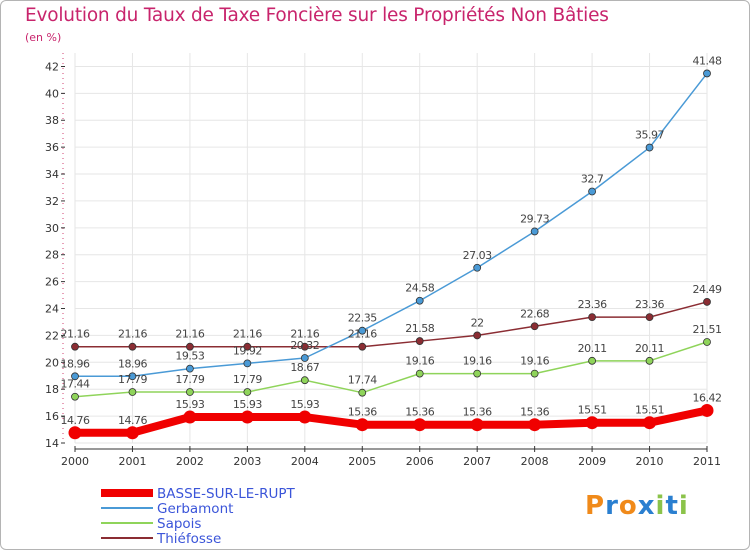 Image resolution: width=750 pixels, height=550 pixels. Describe the element at coordinates (43, 37) in the screenshot. I see `chart-subtitle: (en %)` at that location.